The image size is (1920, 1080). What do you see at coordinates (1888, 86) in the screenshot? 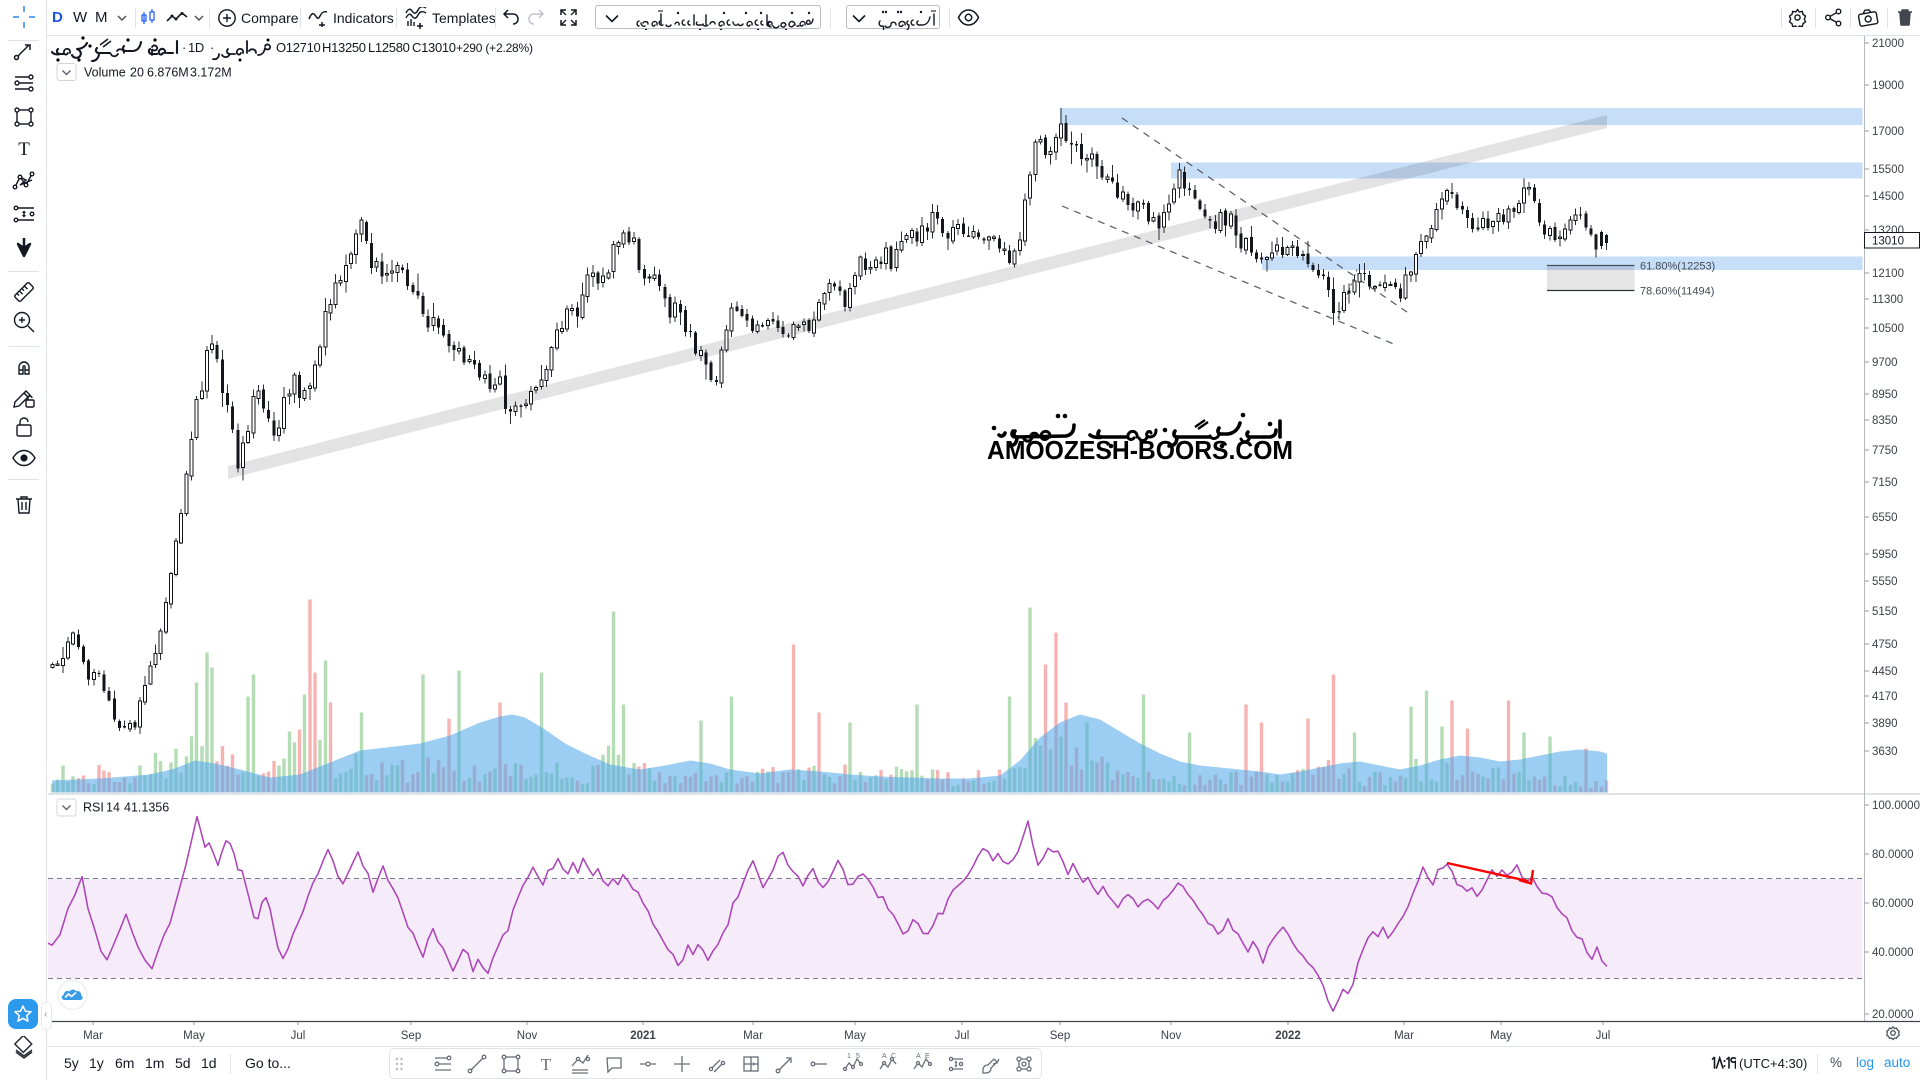
I see `svg-text: 19000` at bounding box center [1888, 86].